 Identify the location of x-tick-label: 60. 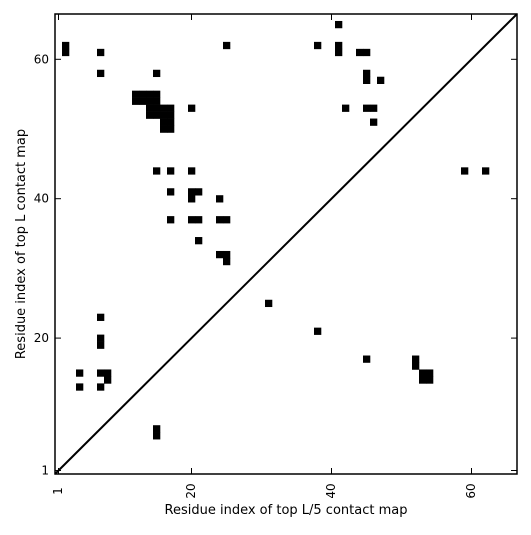
(471, 490).